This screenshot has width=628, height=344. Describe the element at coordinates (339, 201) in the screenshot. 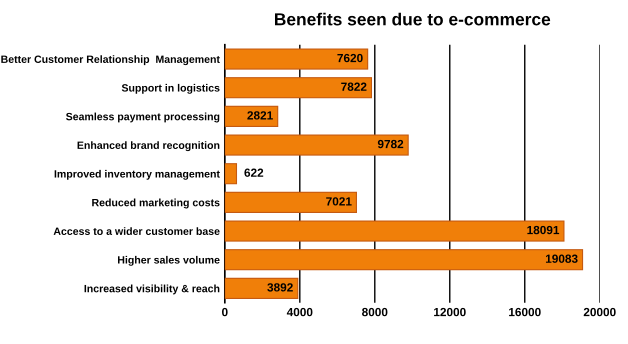

I see `data-label: 7021` at that location.